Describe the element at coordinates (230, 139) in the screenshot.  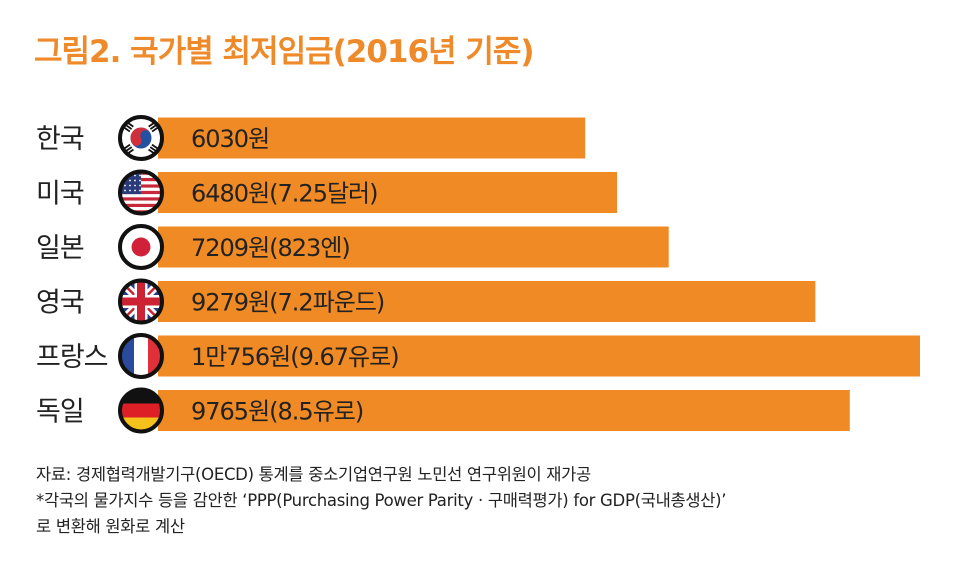
I see `value-label: 6030원` at that location.